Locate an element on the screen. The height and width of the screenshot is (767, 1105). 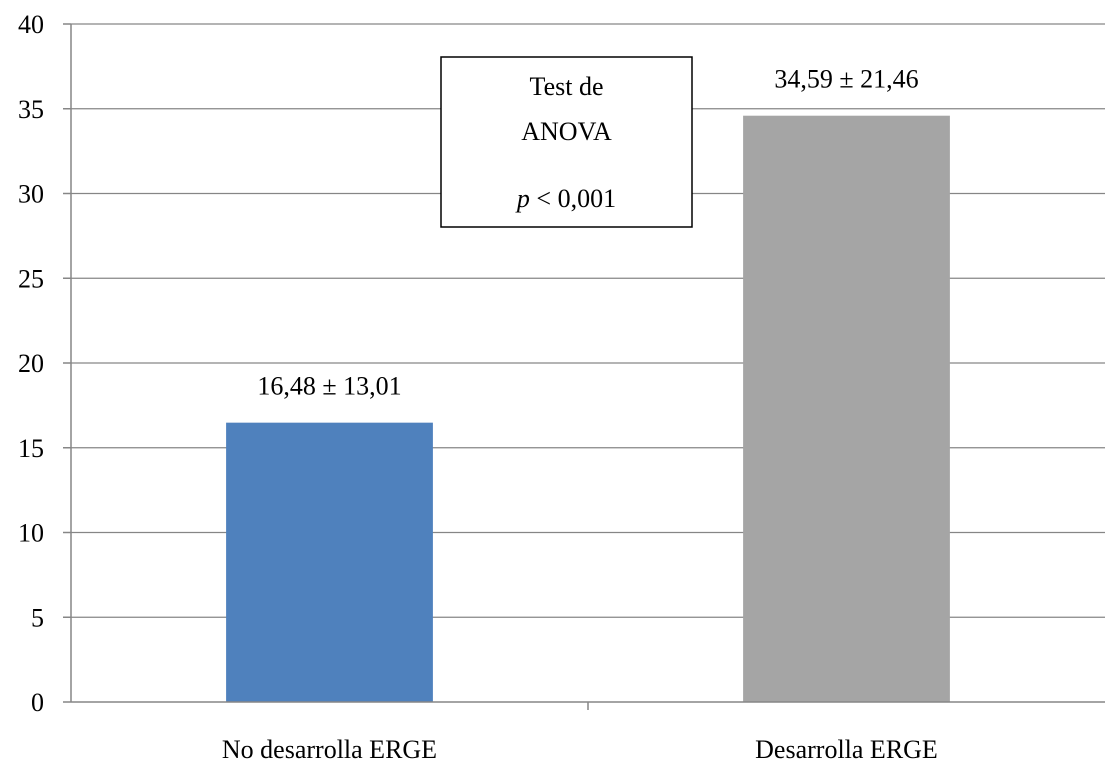
p-symbol: p is located at coordinates (522, 198).